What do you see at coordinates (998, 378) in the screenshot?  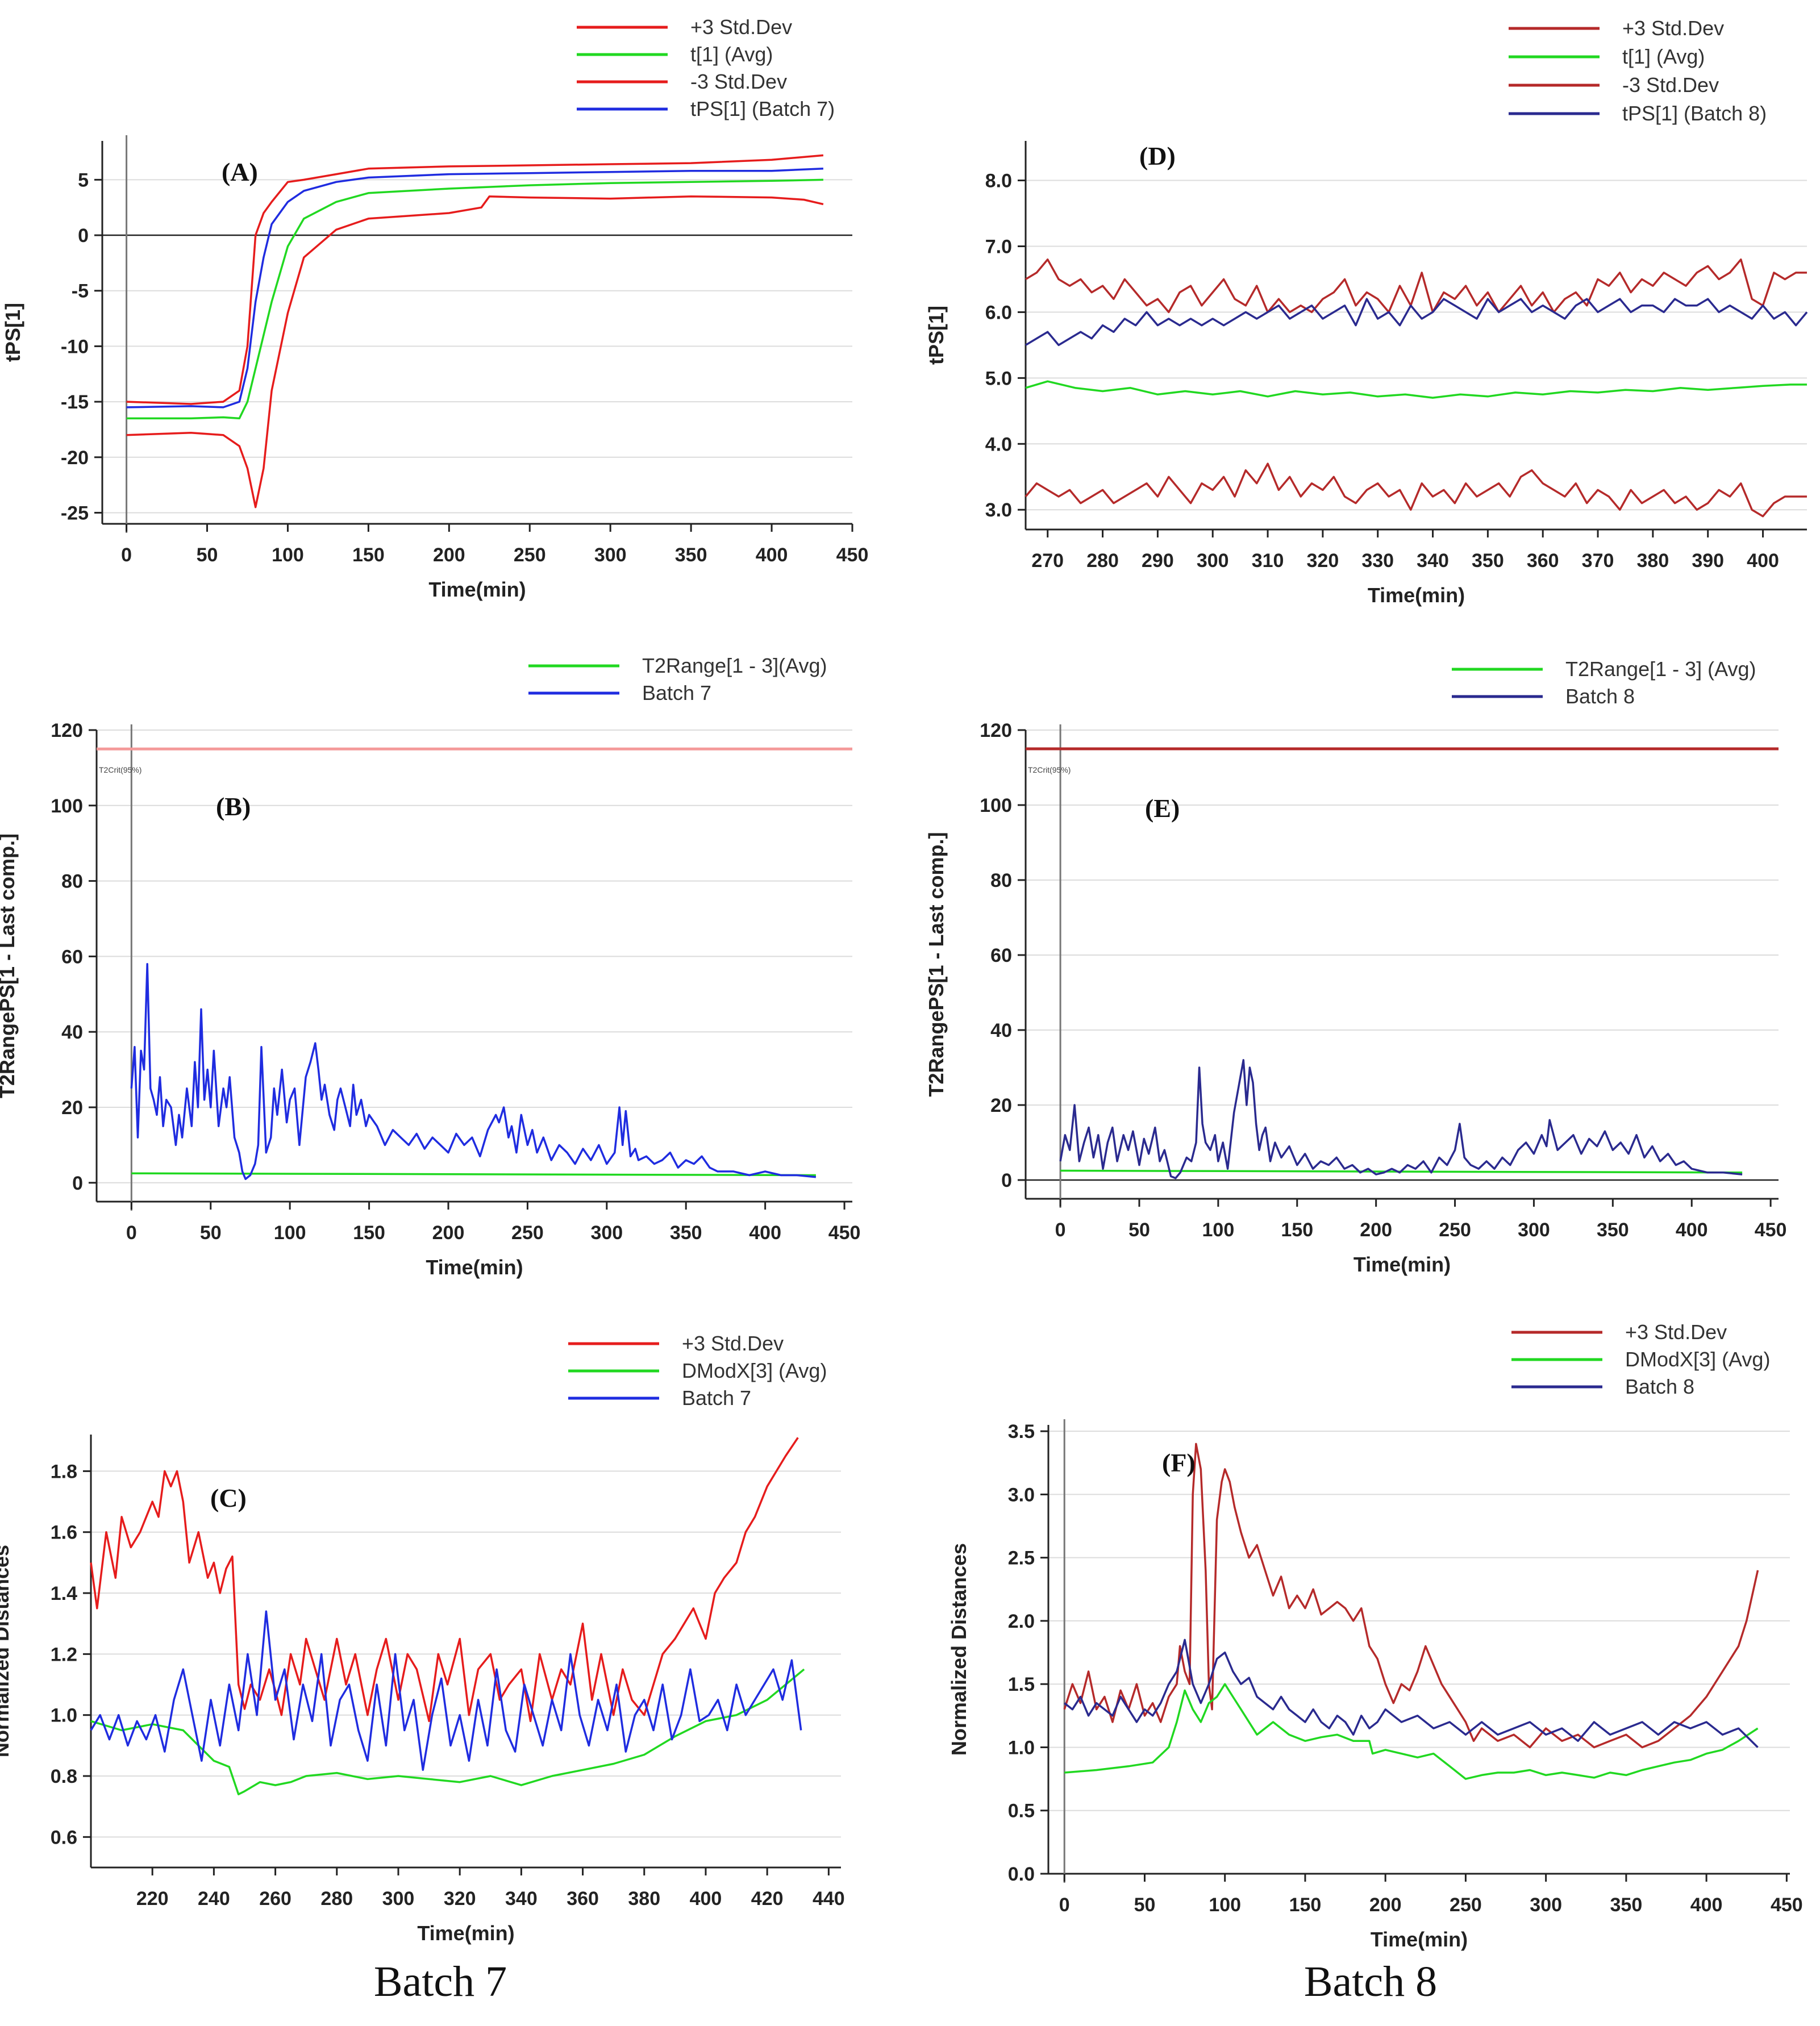 I see `y-tick-label: 5.0` at bounding box center [998, 378].